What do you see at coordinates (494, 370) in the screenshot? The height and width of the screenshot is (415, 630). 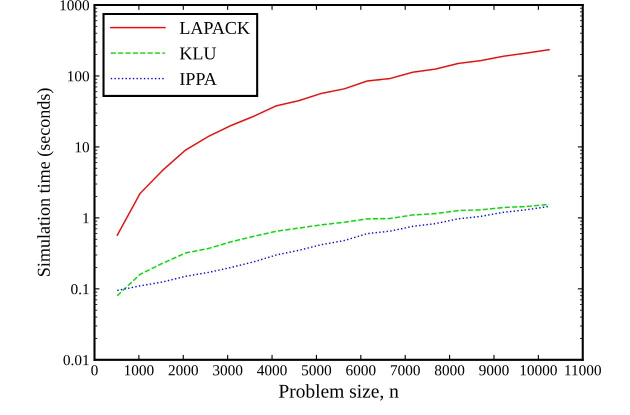 I see `x-tick-label: 9000` at bounding box center [494, 370].